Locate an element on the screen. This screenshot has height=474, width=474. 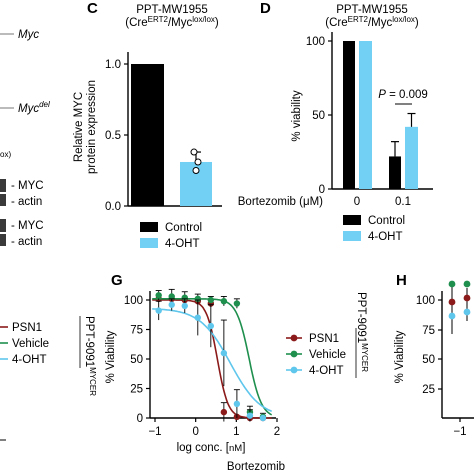
panel-g-ytick-label: 100 is located at coordinates (133, 301).